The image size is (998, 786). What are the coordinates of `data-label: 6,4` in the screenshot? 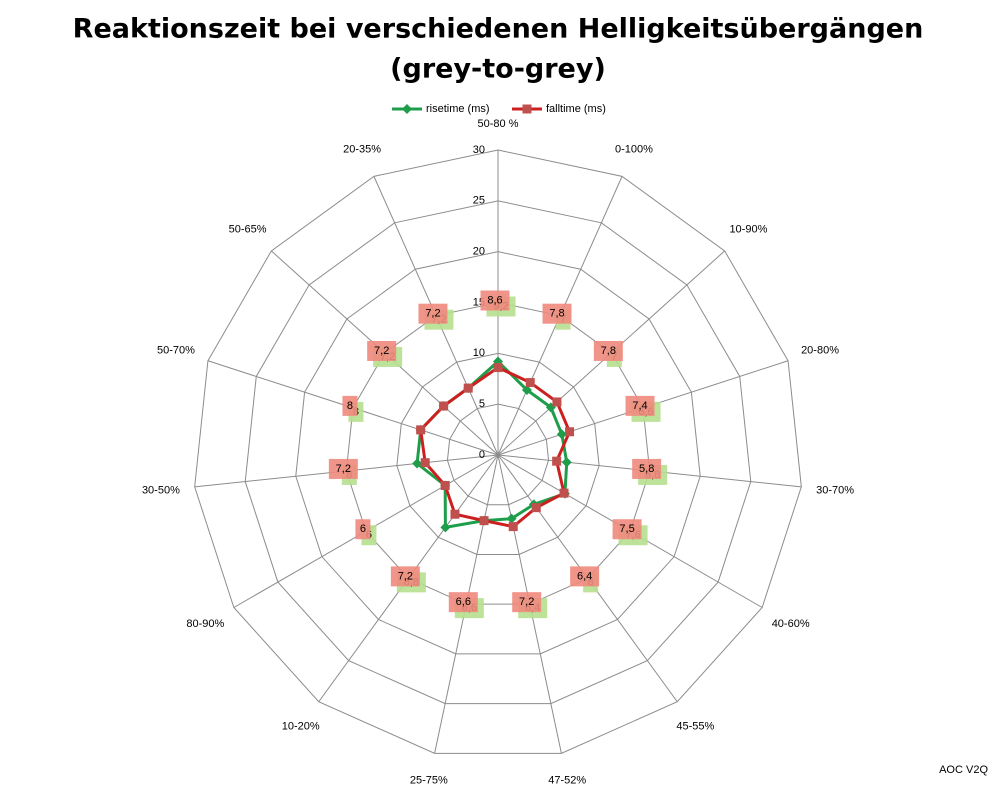 It's located at (584, 576).